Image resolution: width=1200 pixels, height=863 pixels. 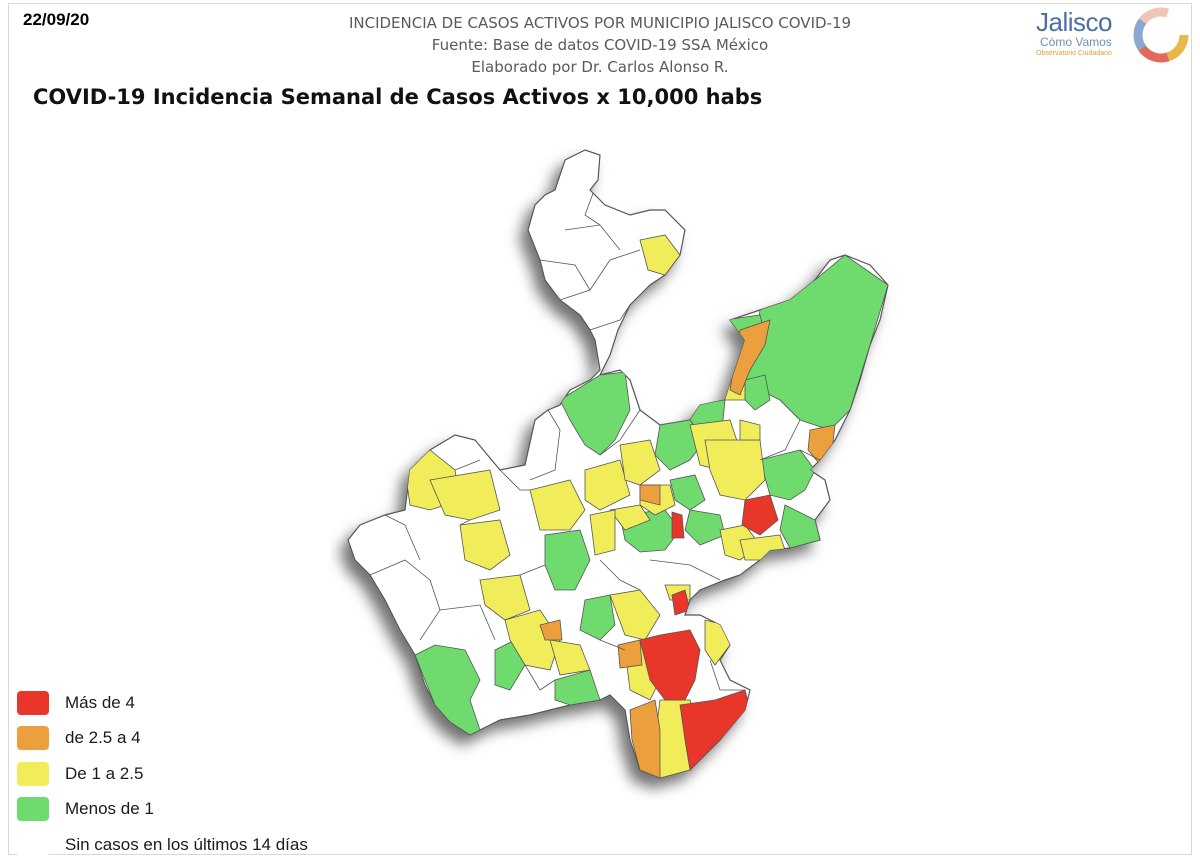 I want to click on category-mas-de-4-regions, so click(x=709, y=632).